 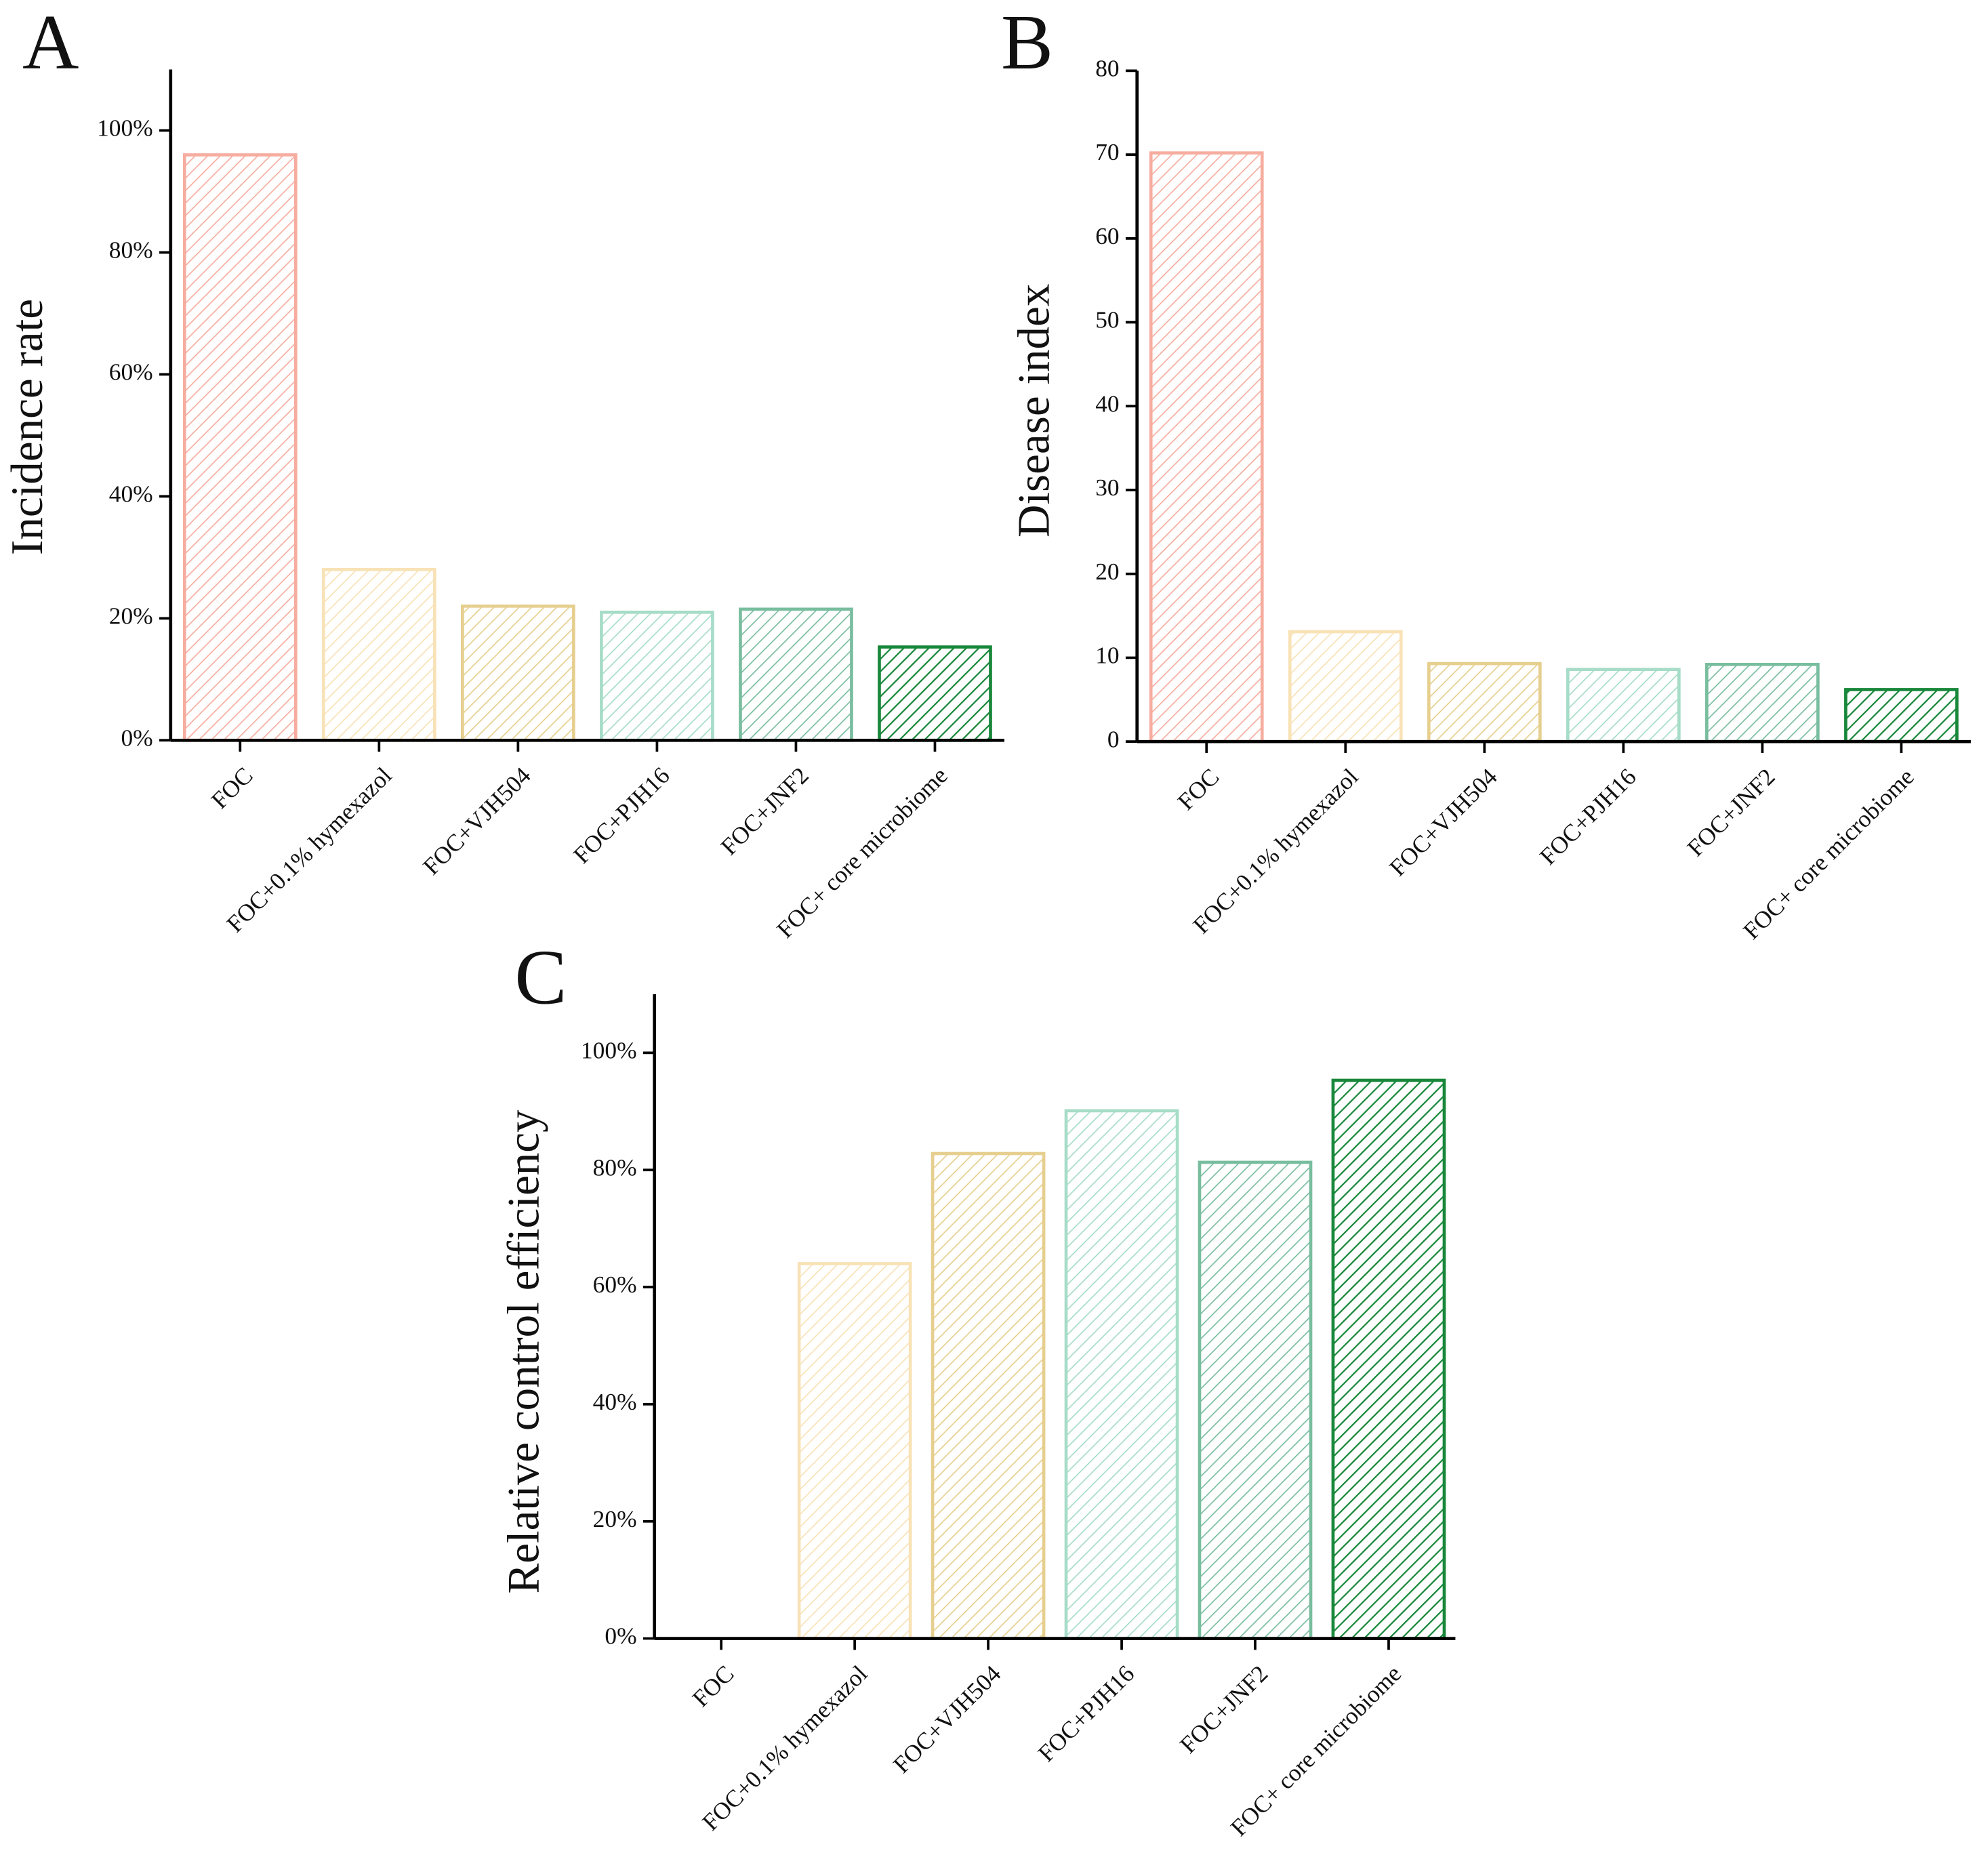 What do you see at coordinates (27, 427) in the screenshot?
I see `y-axis-title: Incidence rate` at bounding box center [27, 427].